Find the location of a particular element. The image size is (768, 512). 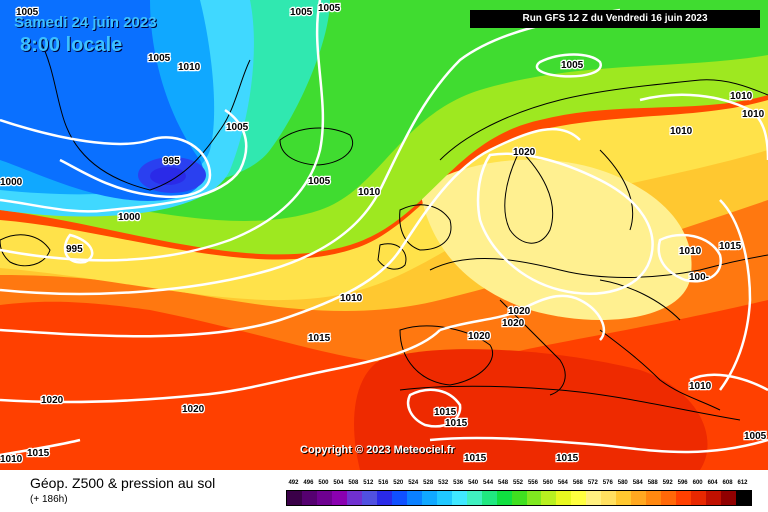

scale-tick-label: 600 is located at coordinates (697, 483).